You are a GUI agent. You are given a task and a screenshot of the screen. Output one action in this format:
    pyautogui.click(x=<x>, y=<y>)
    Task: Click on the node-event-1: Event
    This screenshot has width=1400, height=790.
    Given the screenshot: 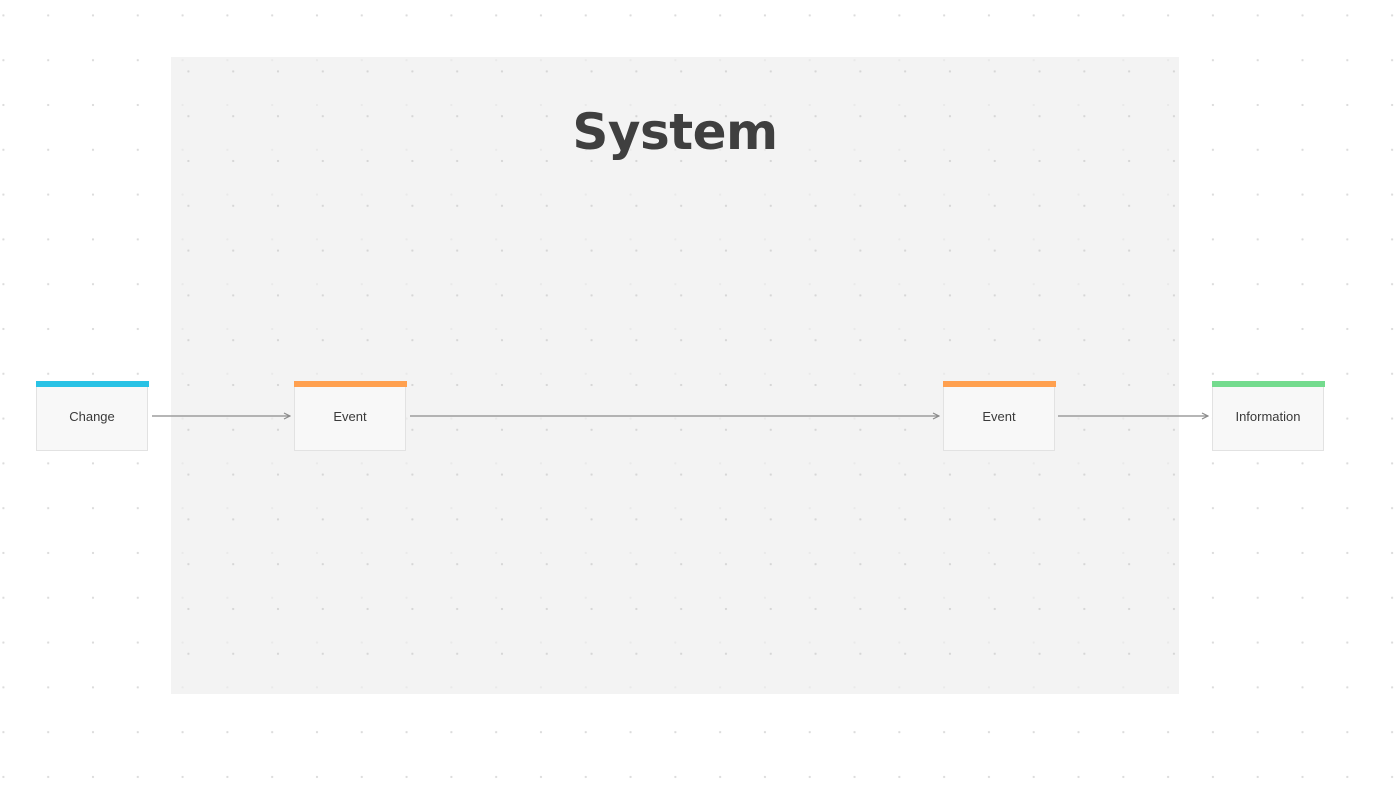 What is the action you would take?
    pyautogui.click(x=350, y=416)
    